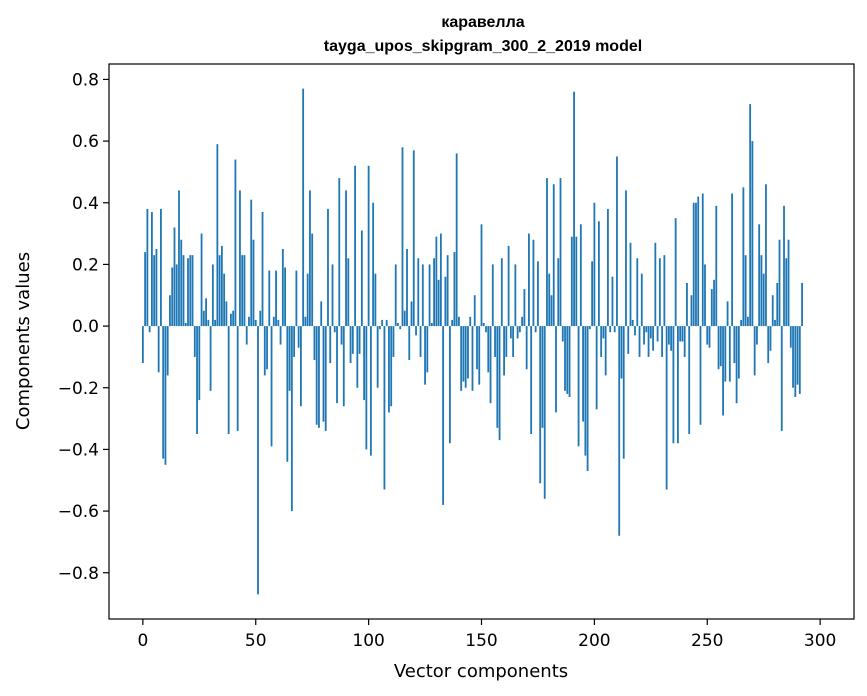  What do you see at coordinates (78, 512) in the screenshot?
I see `y-tick-label--0.6: −0.6` at bounding box center [78, 512].